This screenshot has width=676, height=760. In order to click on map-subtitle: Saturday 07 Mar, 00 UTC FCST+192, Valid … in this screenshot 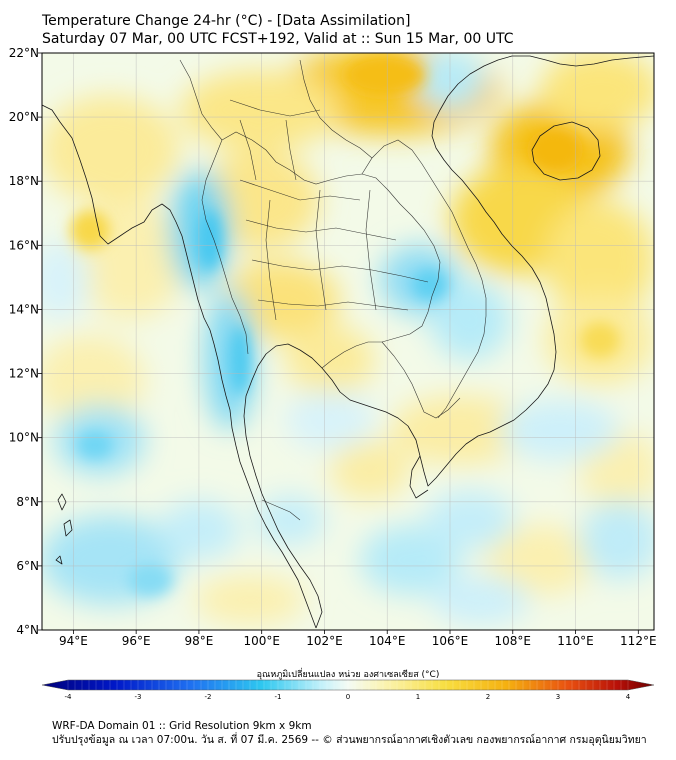, I will do `click(278, 39)`.